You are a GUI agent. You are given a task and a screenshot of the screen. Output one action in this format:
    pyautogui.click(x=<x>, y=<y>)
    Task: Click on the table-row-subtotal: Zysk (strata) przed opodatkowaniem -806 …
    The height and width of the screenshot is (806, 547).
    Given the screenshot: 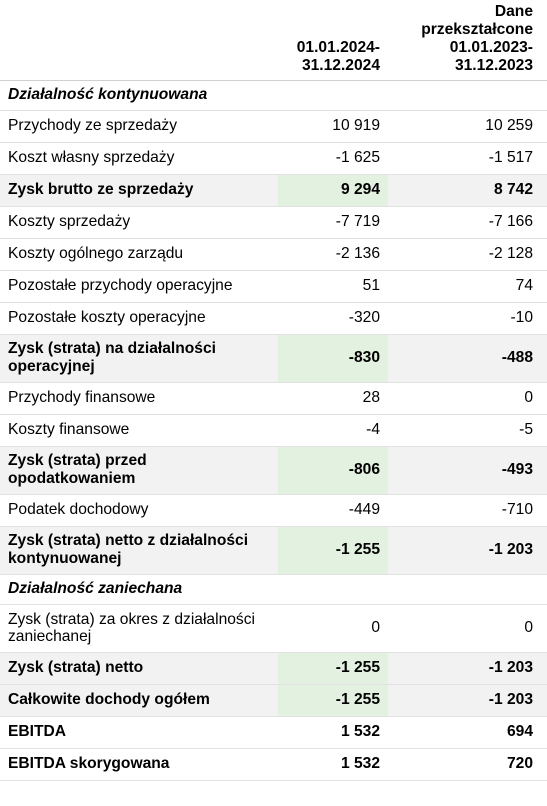 What is the action you would take?
    pyautogui.click(x=273, y=470)
    